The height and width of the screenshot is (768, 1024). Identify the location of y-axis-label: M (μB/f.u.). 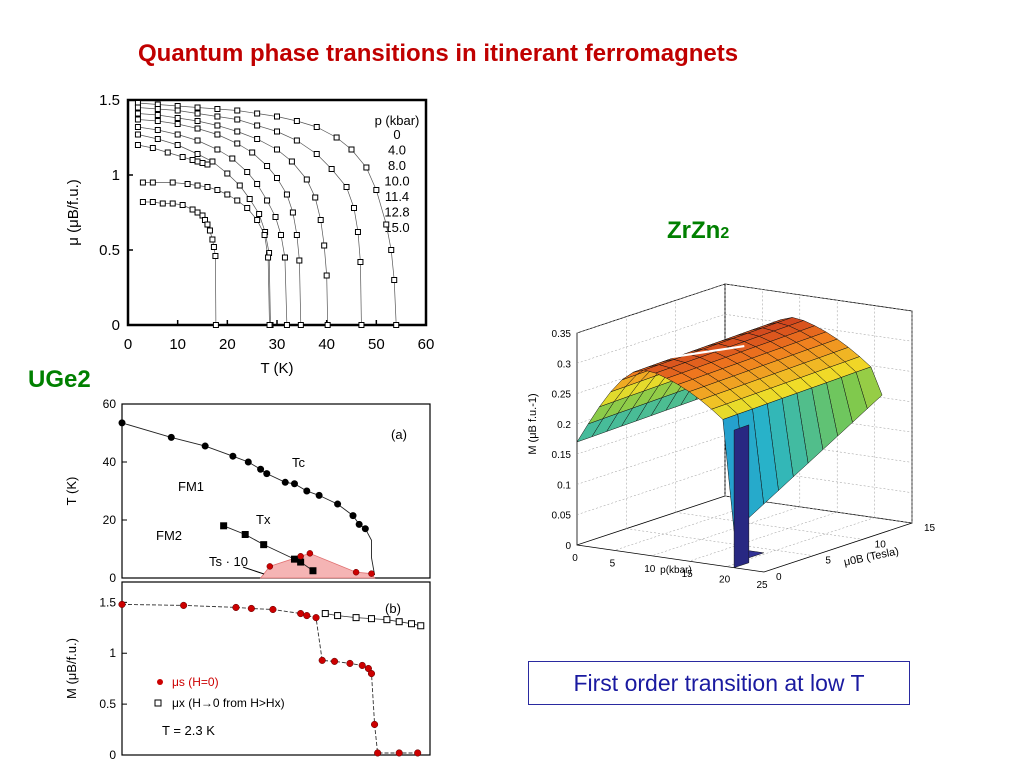
(71, 668).